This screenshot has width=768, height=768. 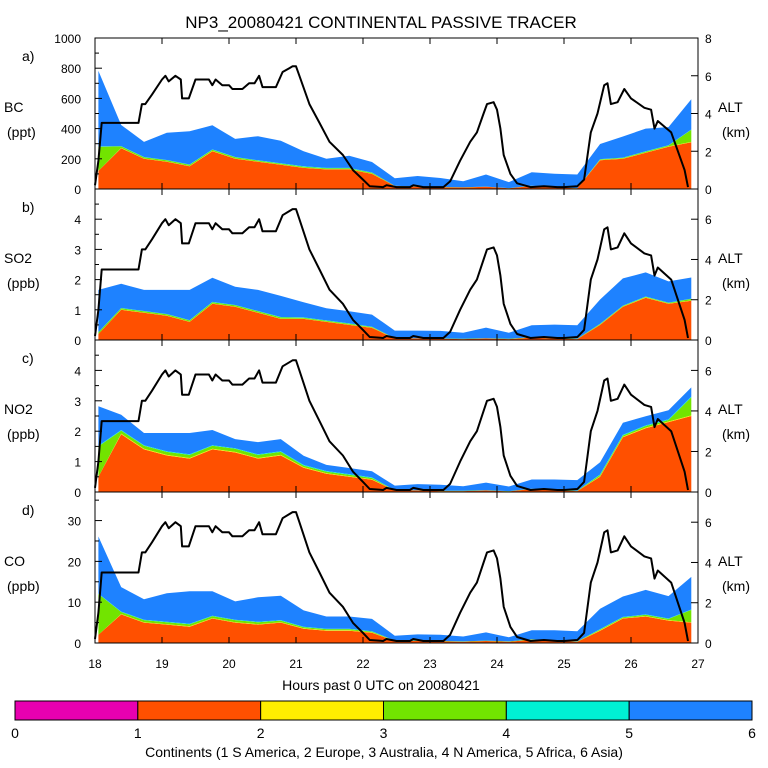 What do you see at coordinates (71, 160) in the screenshot?
I see `y-tick-label: 200` at bounding box center [71, 160].